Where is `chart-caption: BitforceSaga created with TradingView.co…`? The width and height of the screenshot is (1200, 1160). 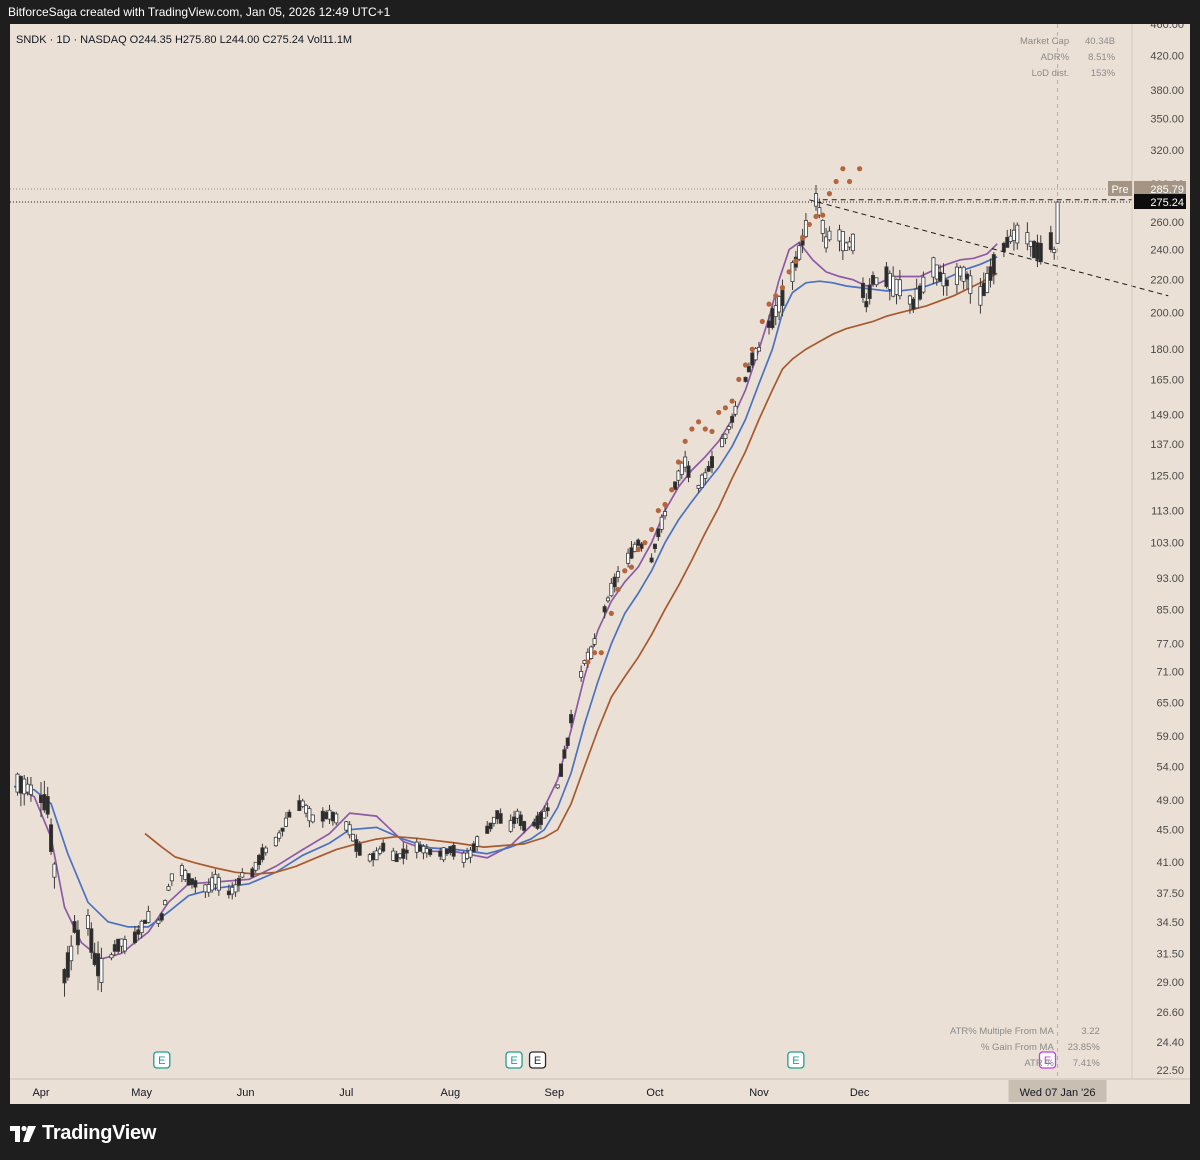
chart-caption: BitforceSaga created with TradingView.co… is located at coordinates (199, 12).